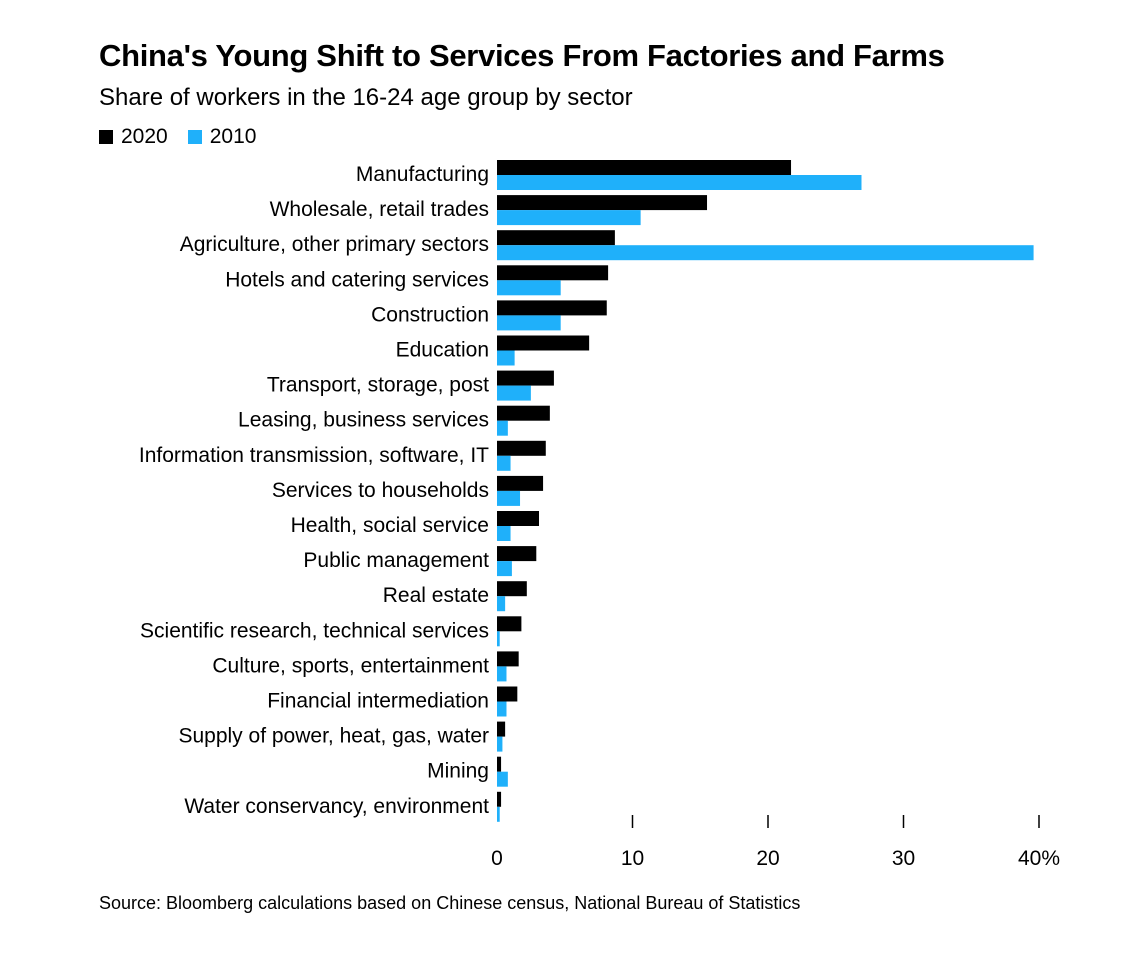 The width and height of the screenshot is (1144, 972). What do you see at coordinates (504, 533) in the screenshot?
I see `bar-2010-health-social-service` at bounding box center [504, 533].